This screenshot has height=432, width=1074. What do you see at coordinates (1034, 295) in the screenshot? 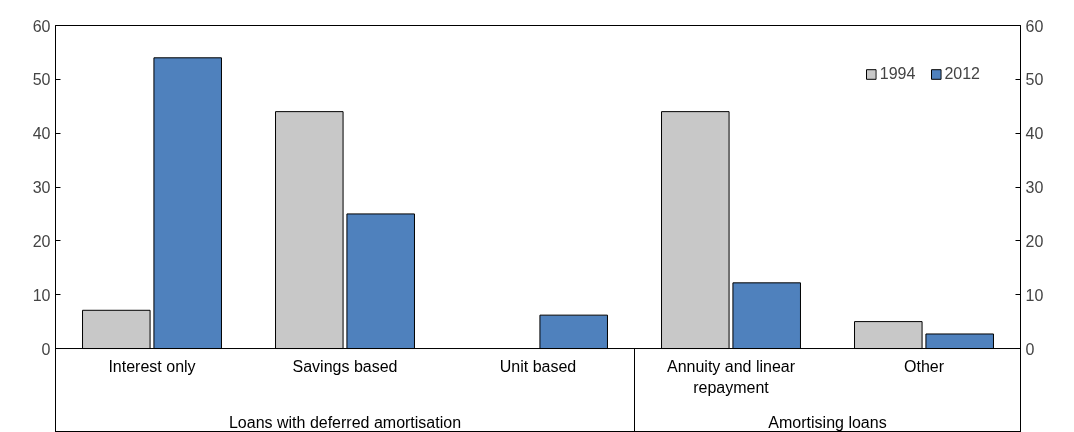
I see `y2-tick-label: 10` at bounding box center [1034, 295].